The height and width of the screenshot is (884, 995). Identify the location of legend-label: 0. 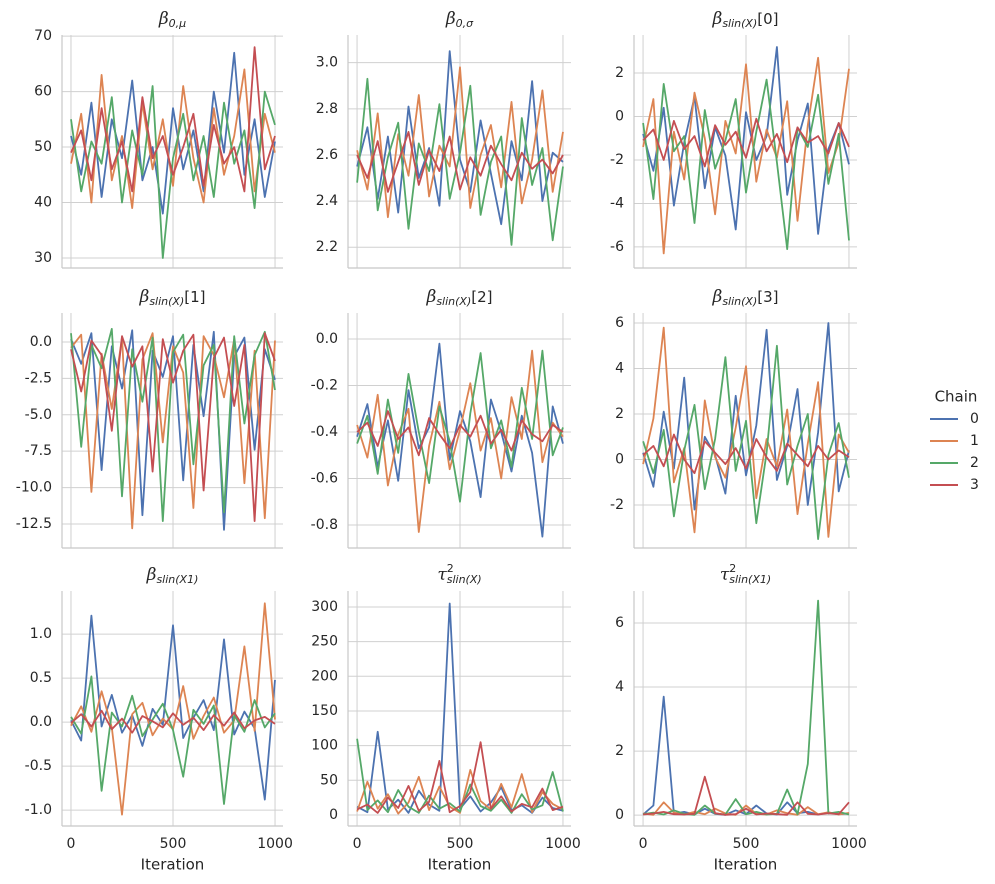
(974, 419).